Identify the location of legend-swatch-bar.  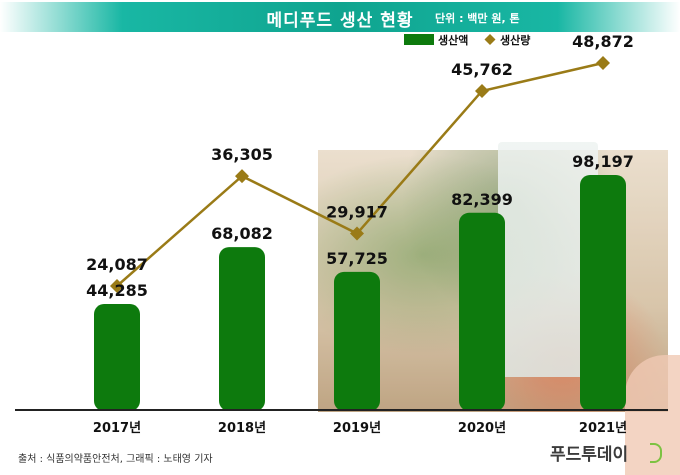
(419, 39).